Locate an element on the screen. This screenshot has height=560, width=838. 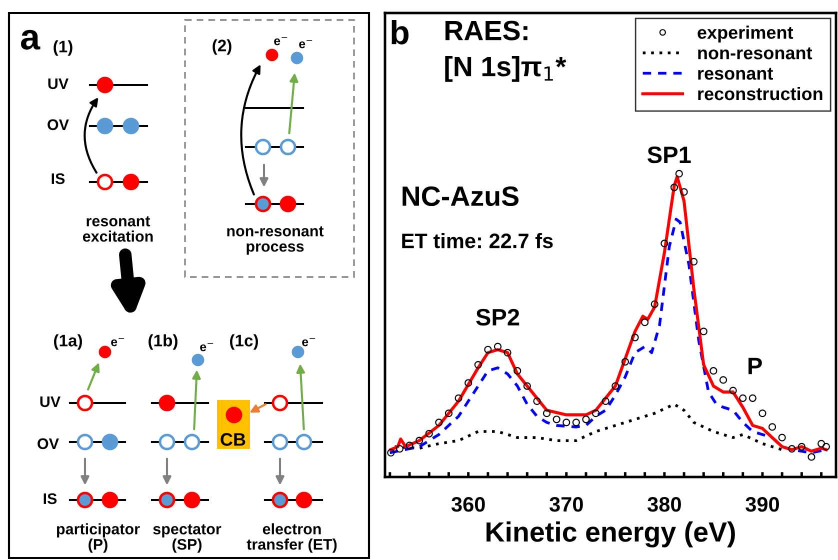
text: (1a) is located at coordinates (68, 342).